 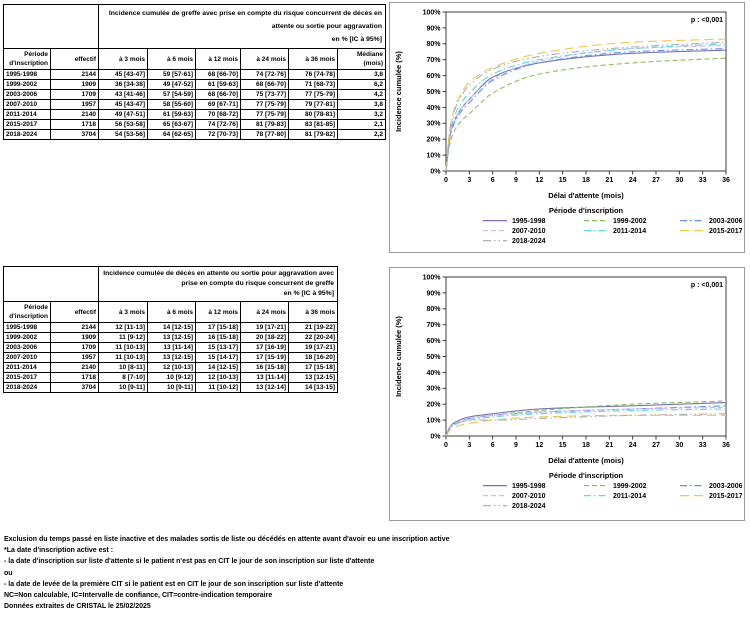 What do you see at coordinates (74, 104) in the screenshot?
I see `value-cell: 1957` at bounding box center [74, 104].